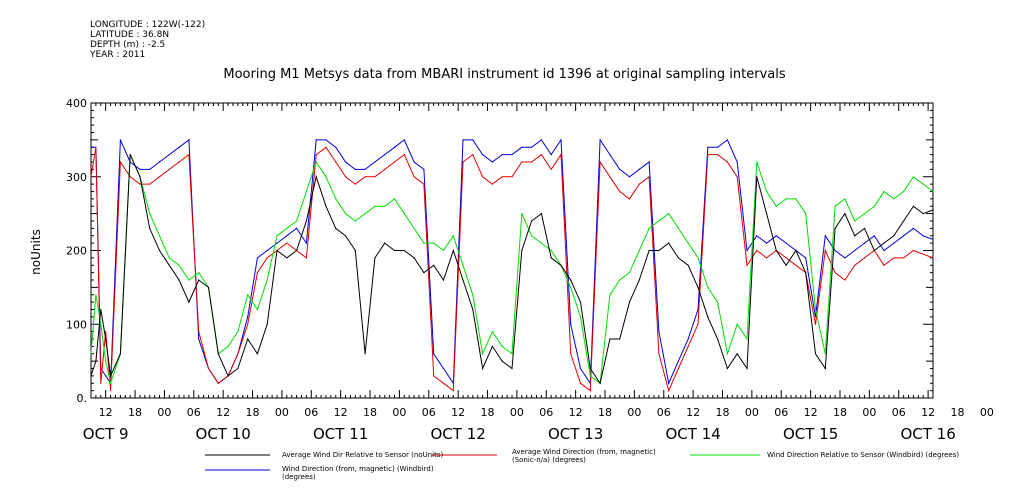 The height and width of the screenshot is (504, 1009). Describe the element at coordinates (927, 434) in the screenshot. I see `x-day-label: OCT 16` at that location.